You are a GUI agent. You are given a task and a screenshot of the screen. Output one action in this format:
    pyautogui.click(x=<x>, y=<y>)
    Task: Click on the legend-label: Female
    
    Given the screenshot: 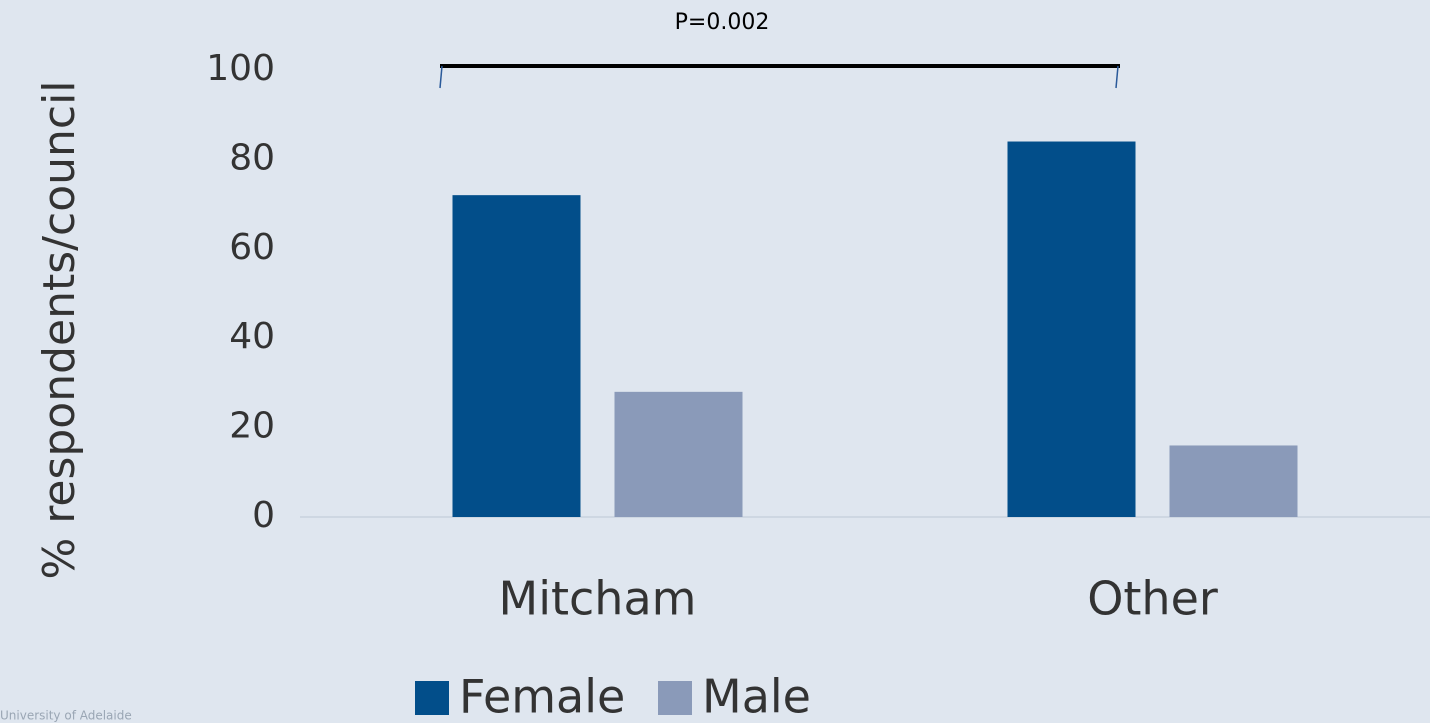 What is the action you would take?
    pyautogui.click(x=542, y=696)
    